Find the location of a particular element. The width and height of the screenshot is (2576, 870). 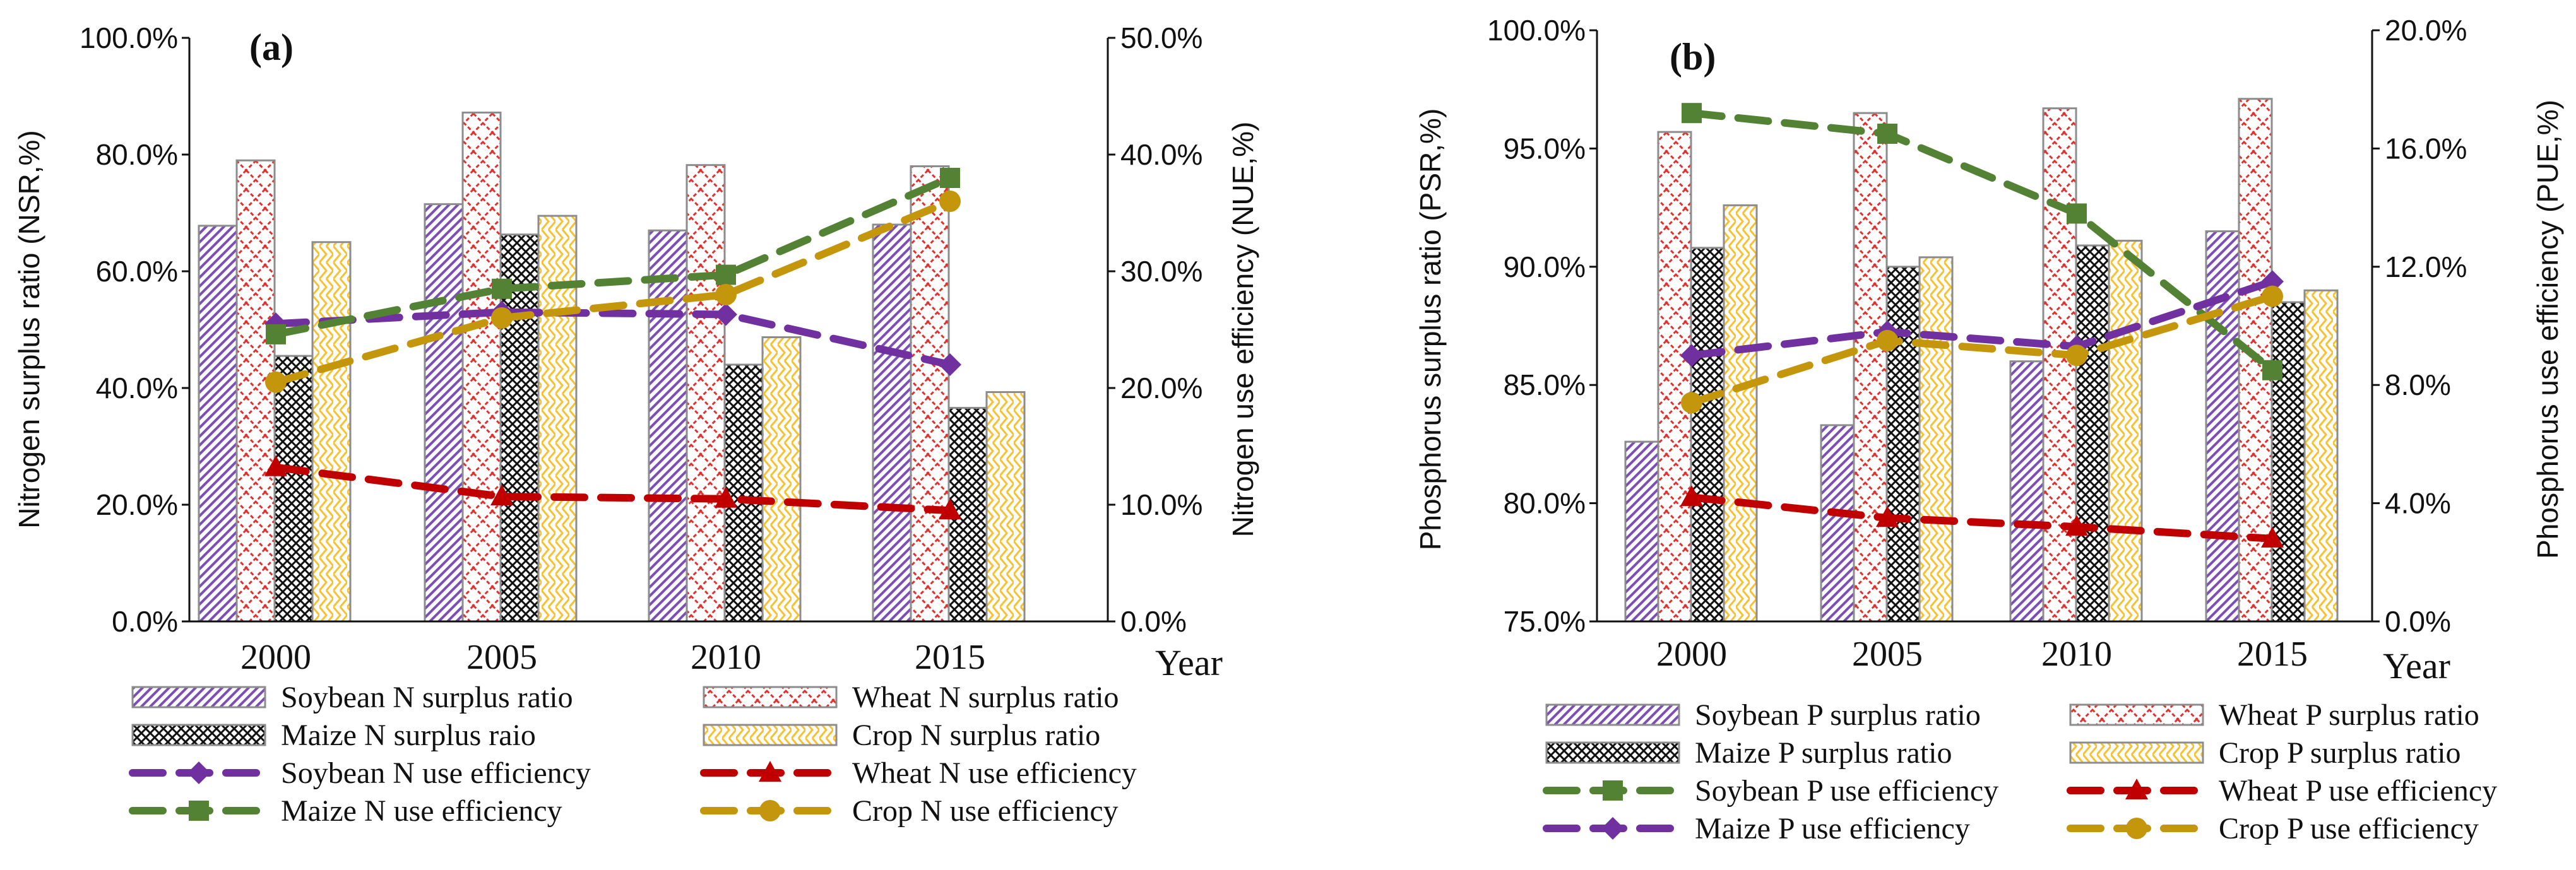

y-tick-label: 75.0% is located at coordinates (1545, 621).